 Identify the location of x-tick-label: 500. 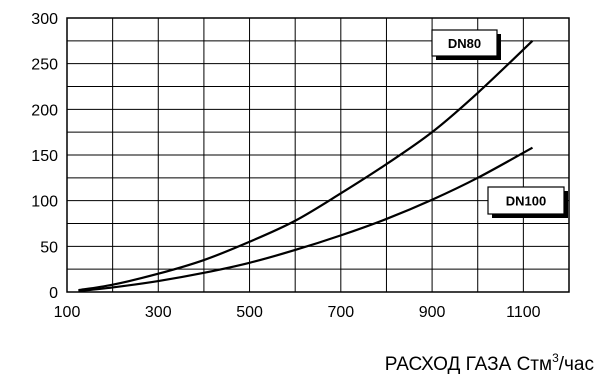
(249, 312).